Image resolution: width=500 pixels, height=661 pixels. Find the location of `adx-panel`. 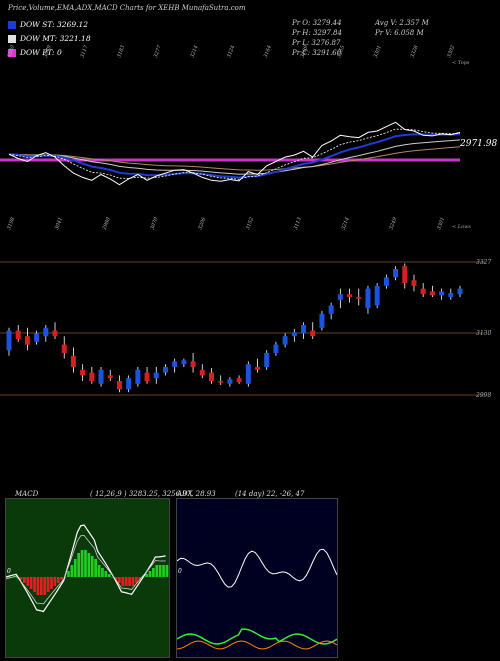

adx-panel is located at coordinates (257, 578).